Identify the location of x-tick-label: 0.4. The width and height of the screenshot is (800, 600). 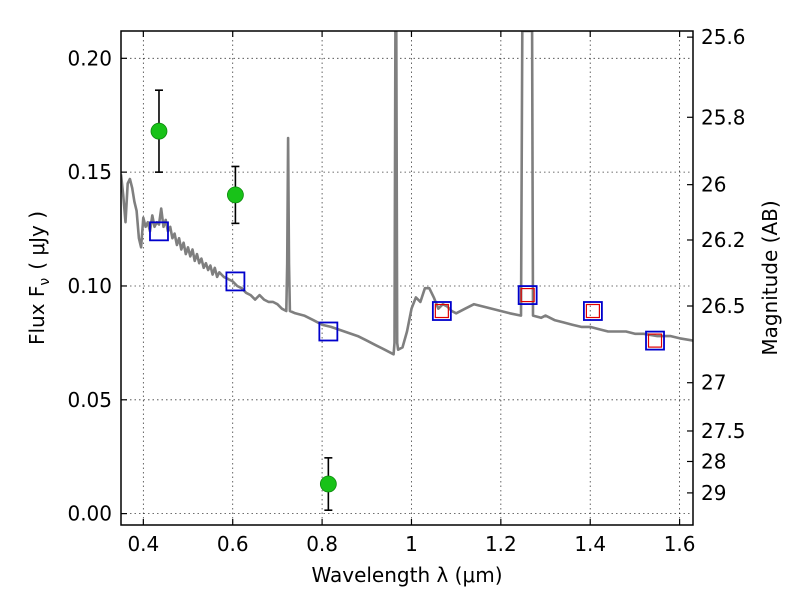
(143, 544).